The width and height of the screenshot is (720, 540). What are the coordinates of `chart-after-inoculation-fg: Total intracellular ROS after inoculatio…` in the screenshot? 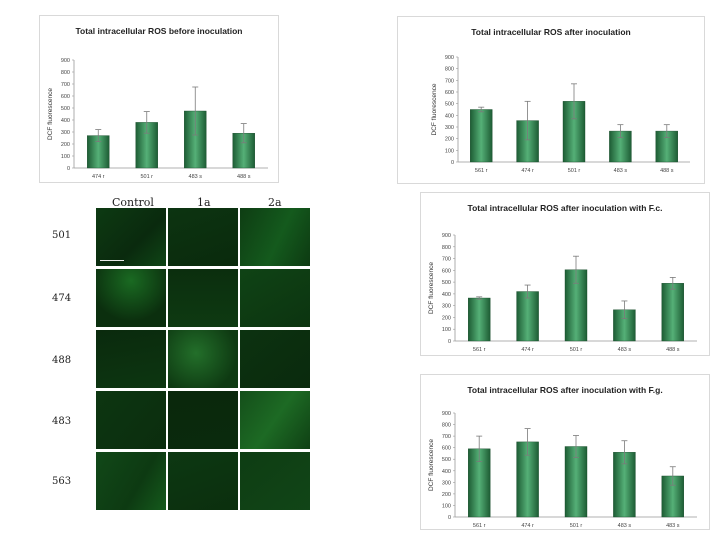 It's located at (565, 452).